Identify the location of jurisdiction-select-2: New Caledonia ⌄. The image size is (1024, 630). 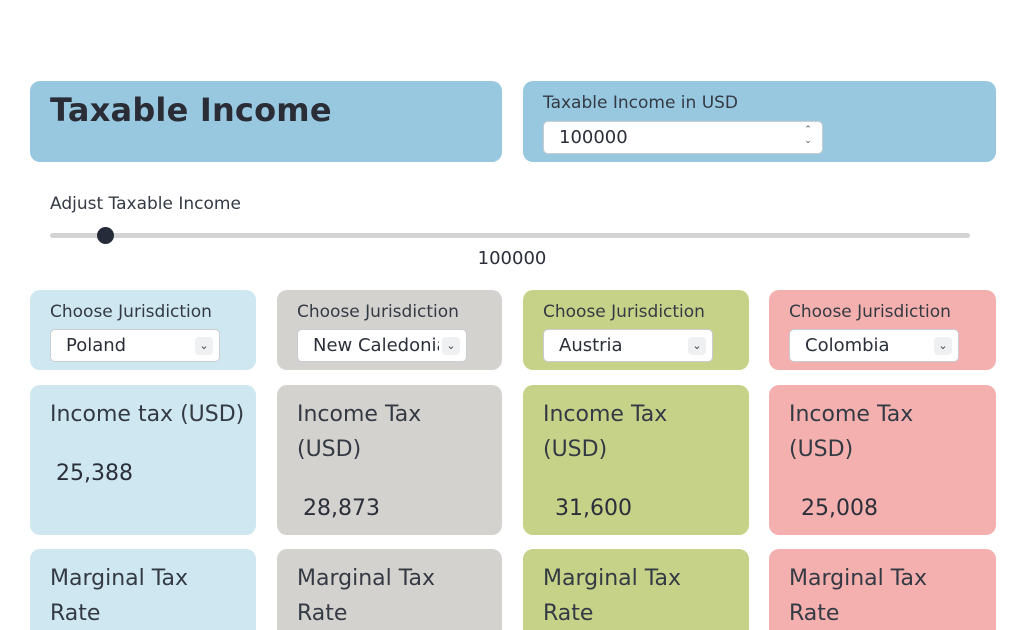
(382, 345).